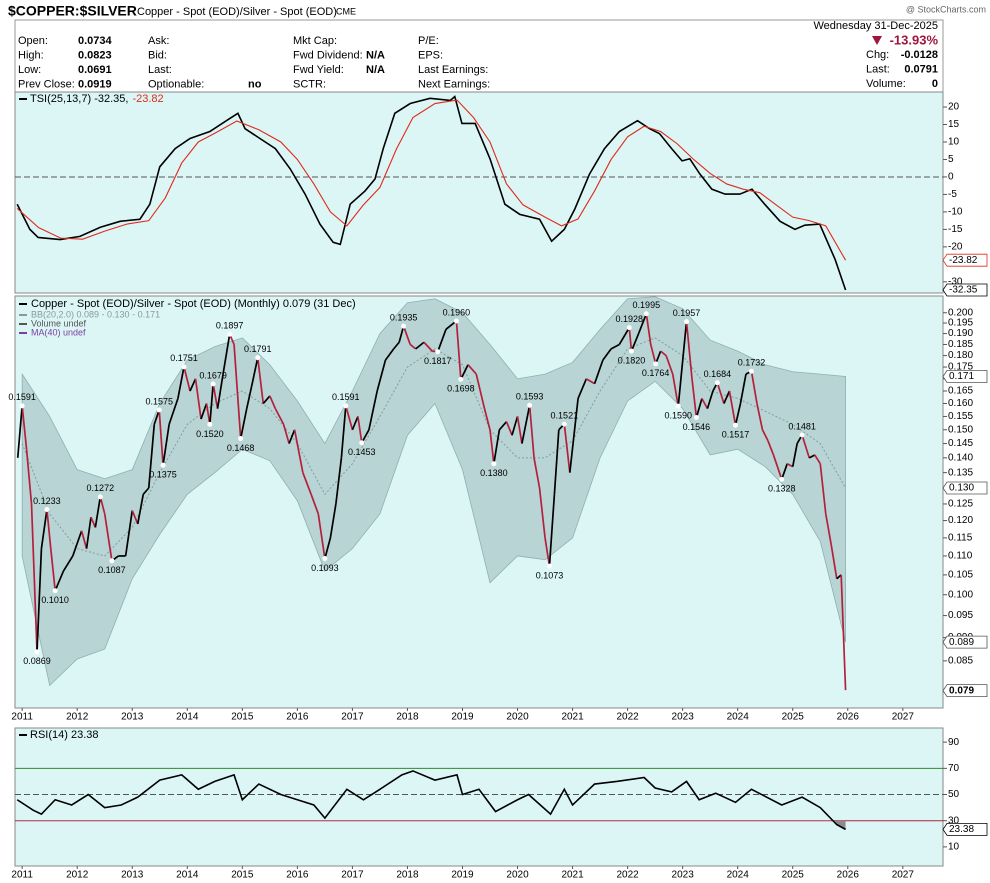 This screenshot has height=883, width=990. Describe the element at coordinates (736, 435) in the screenshot. I see `annotation-label: 0.1517` at that location.